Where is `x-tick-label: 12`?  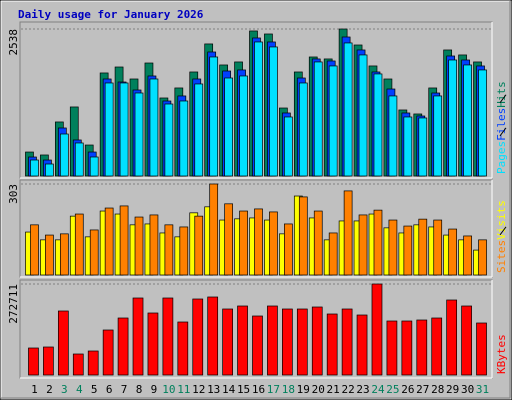 x-tick-label: 12 is located at coordinates (198, 389).